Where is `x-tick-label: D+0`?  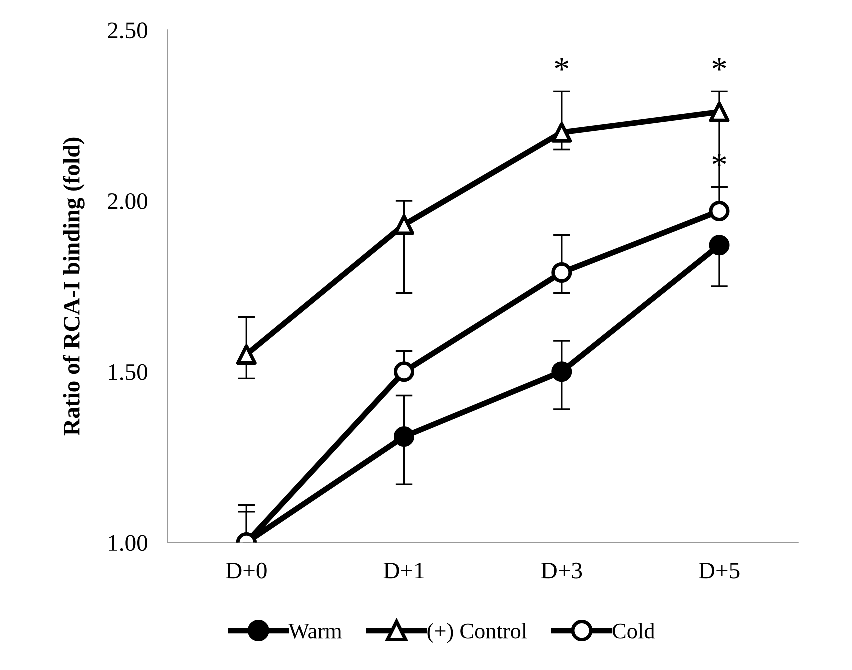 x-tick-label: D+0 is located at coordinates (246, 570).